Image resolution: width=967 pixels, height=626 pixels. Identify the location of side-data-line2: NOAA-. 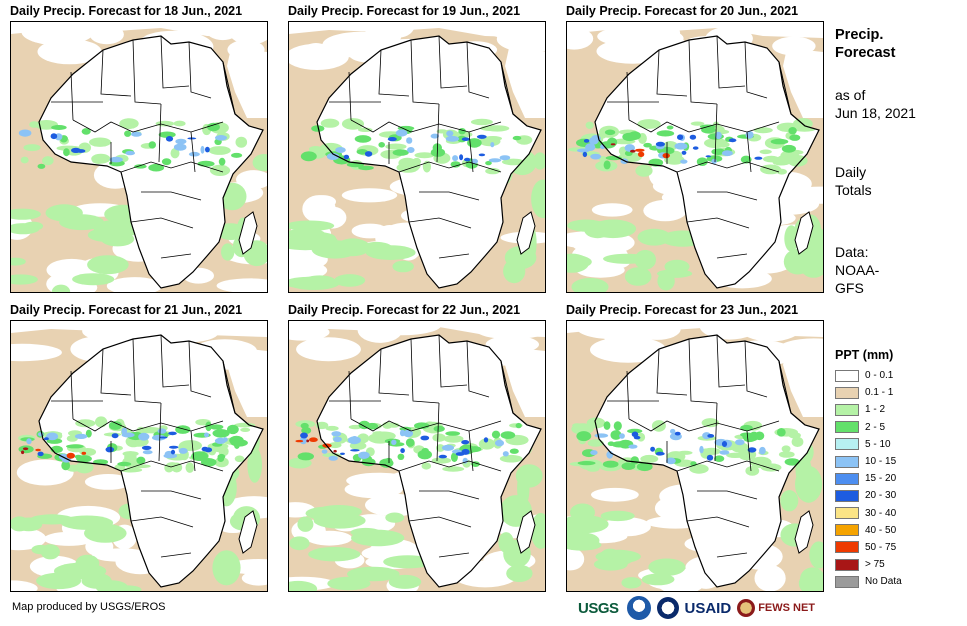
(857, 270).